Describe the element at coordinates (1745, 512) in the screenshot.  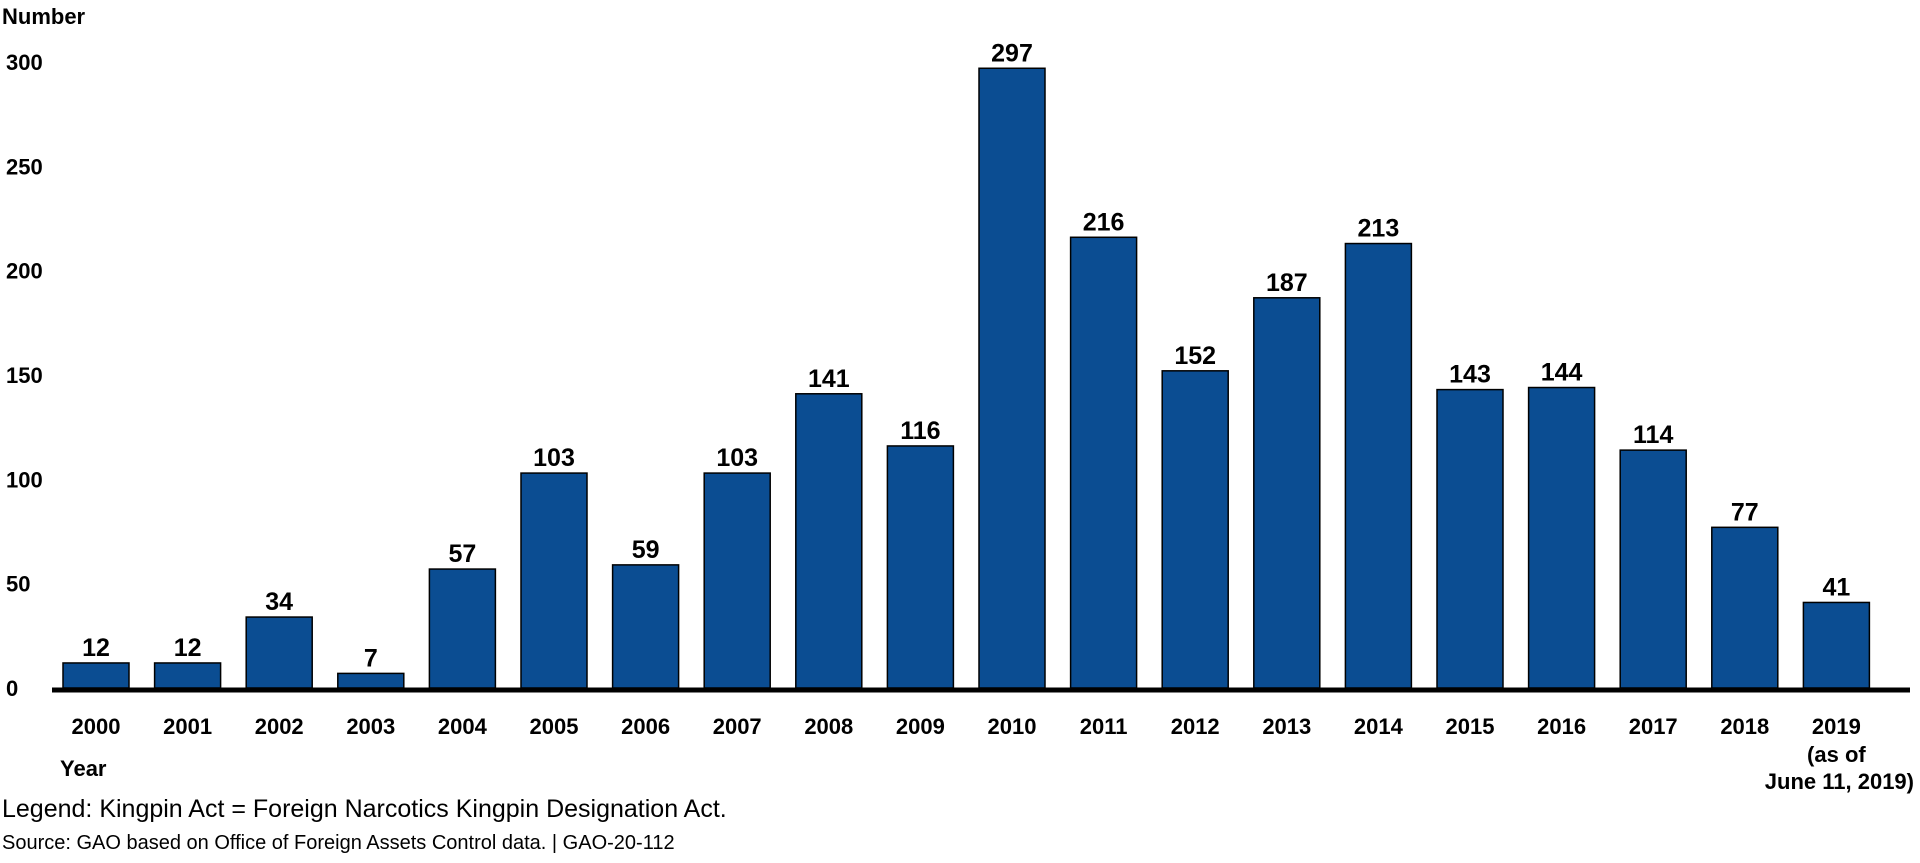
I see `bar-value-label: 77` at that location.